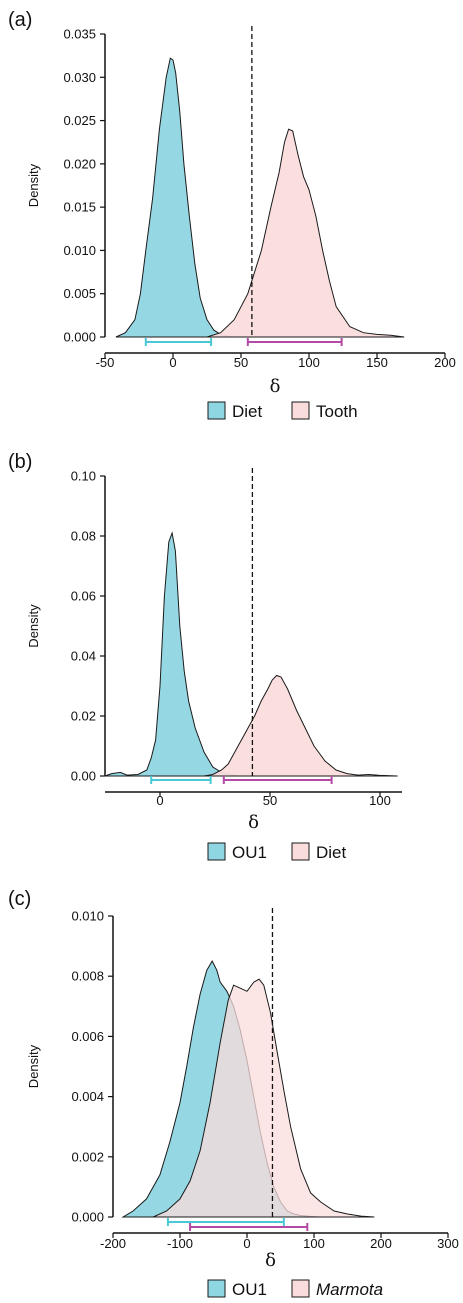  What do you see at coordinates (448, 1243) in the screenshot?
I see `x-tick-label: 300` at bounding box center [448, 1243].